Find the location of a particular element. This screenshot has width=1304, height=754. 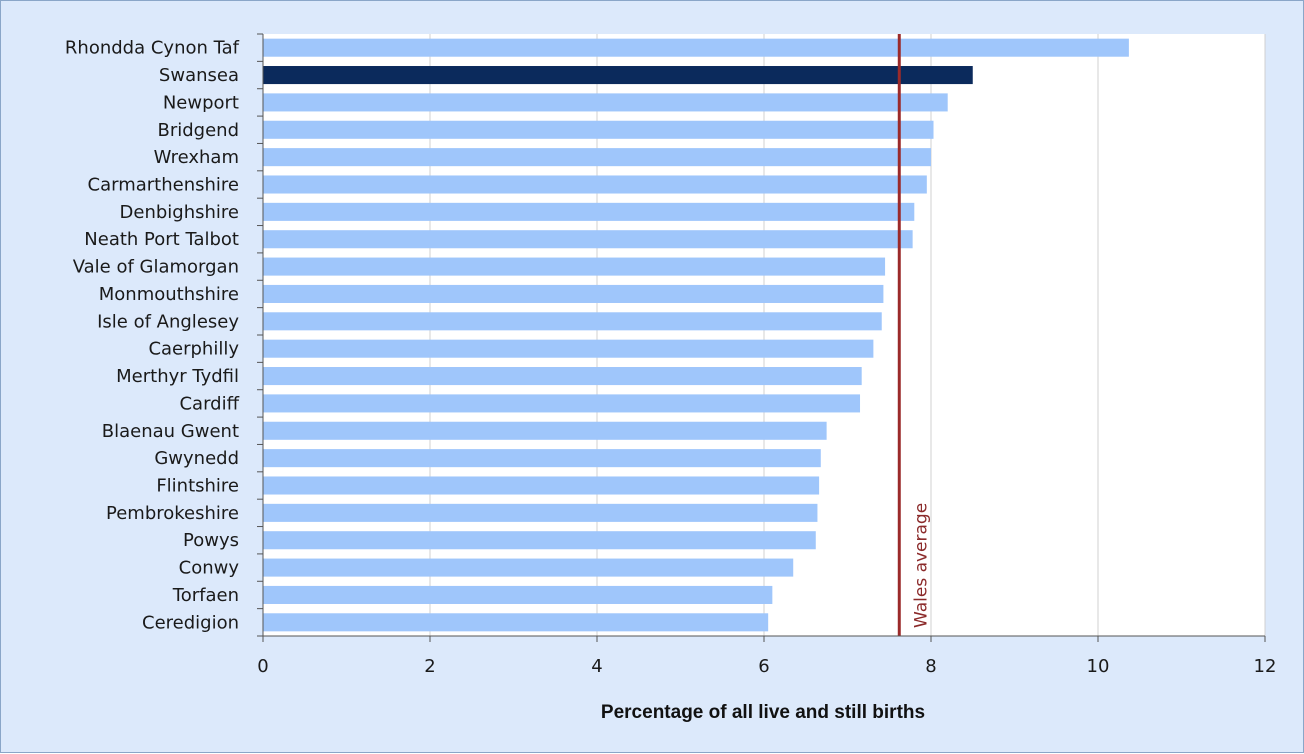

bar-vale-of-glamorgan is located at coordinates (574, 267).